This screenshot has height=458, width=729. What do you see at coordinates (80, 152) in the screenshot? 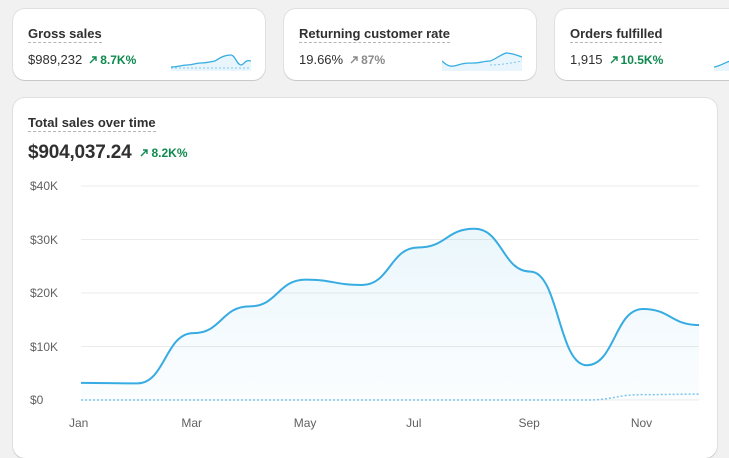
I see `total-sales-value: $904,037.24` at bounding box center [80, 152].